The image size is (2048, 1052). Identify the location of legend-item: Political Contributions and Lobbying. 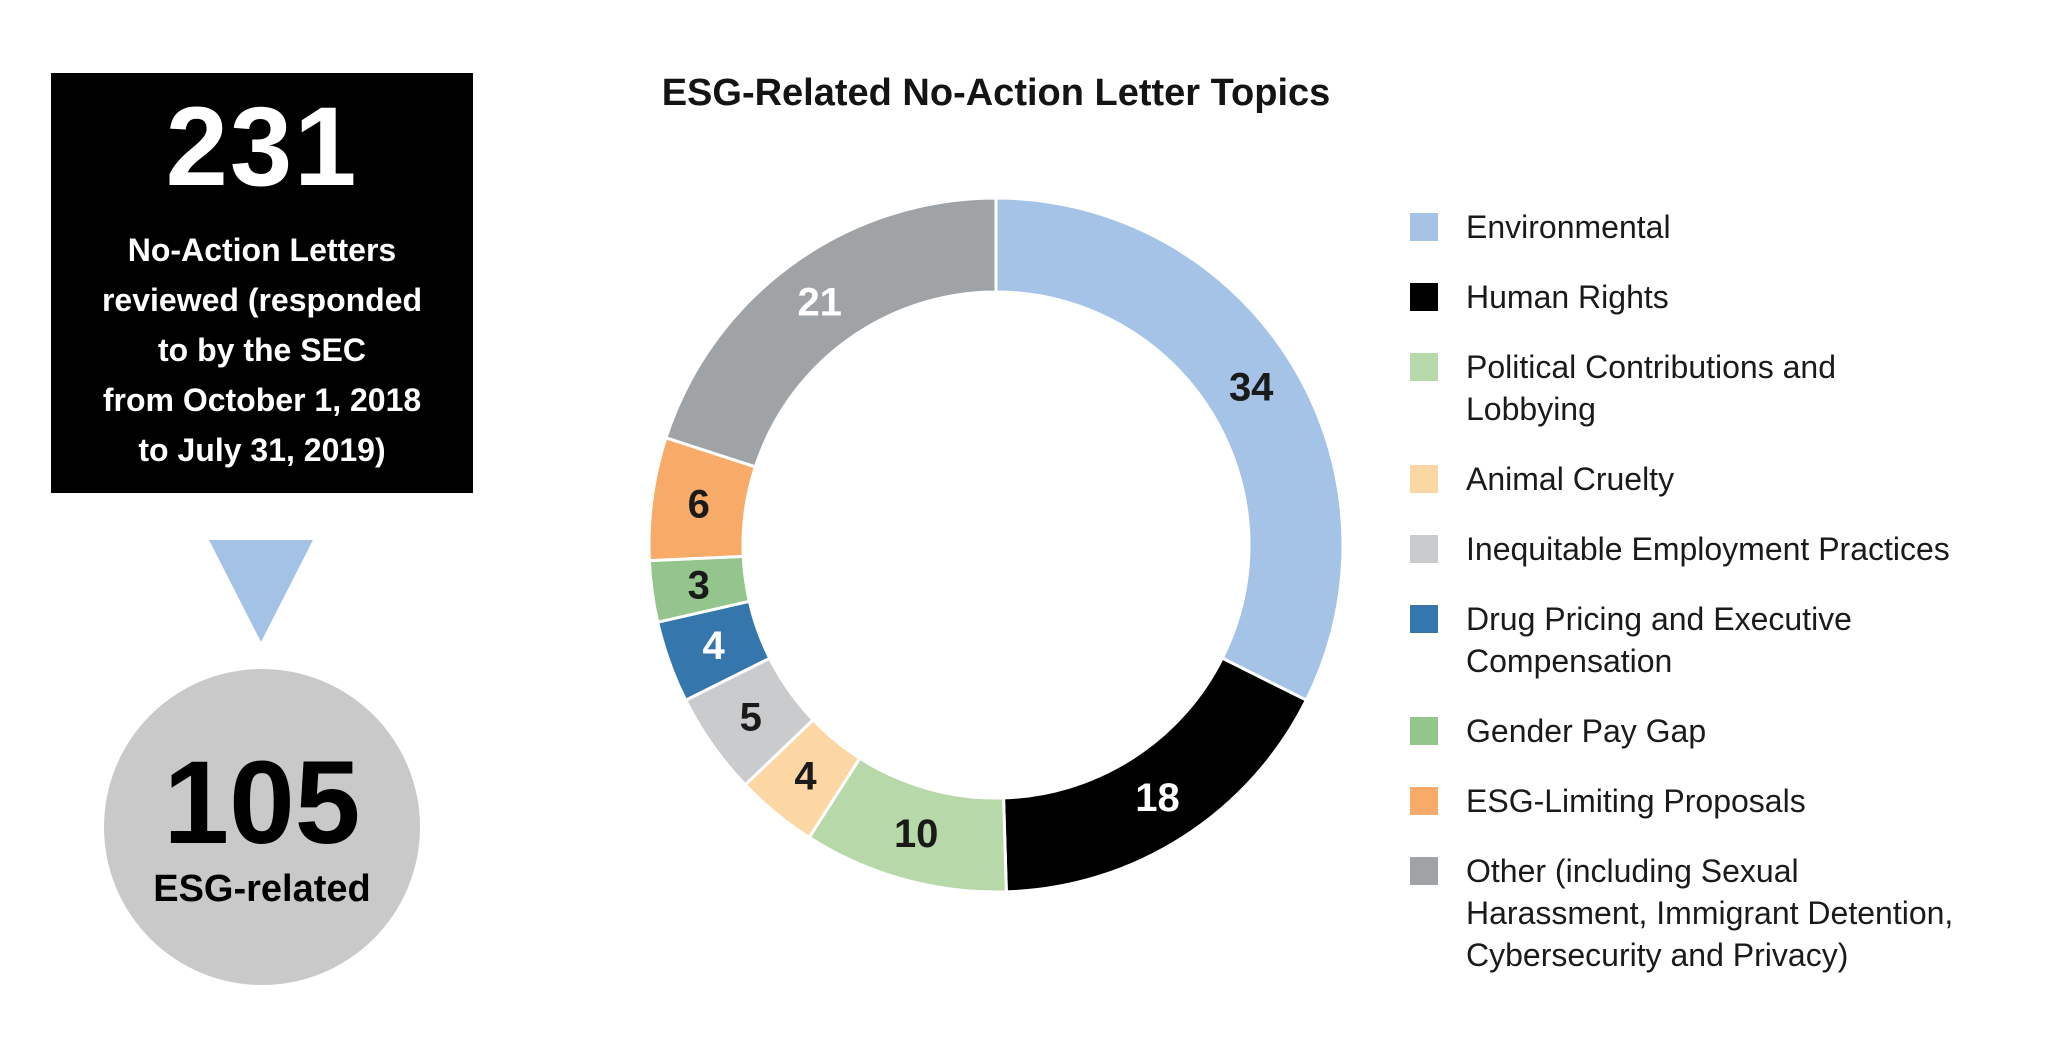
(1720, 388).